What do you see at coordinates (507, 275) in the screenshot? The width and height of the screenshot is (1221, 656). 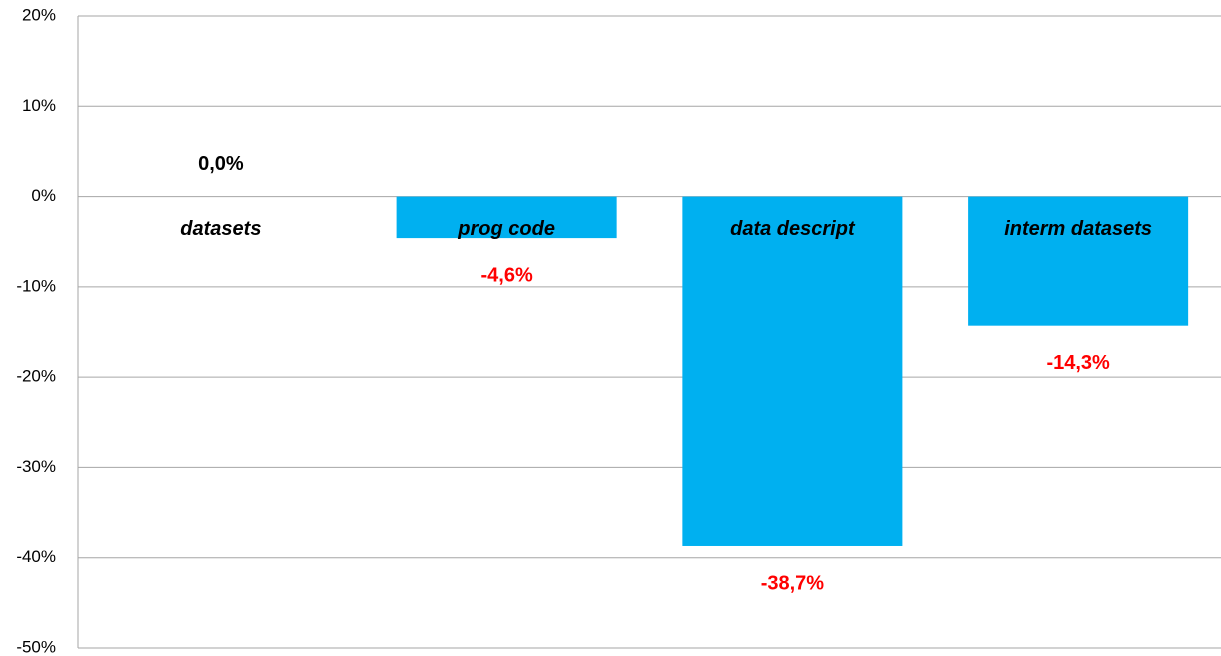 I see `value-label: -4,6%` at bounding box center [507, 275].